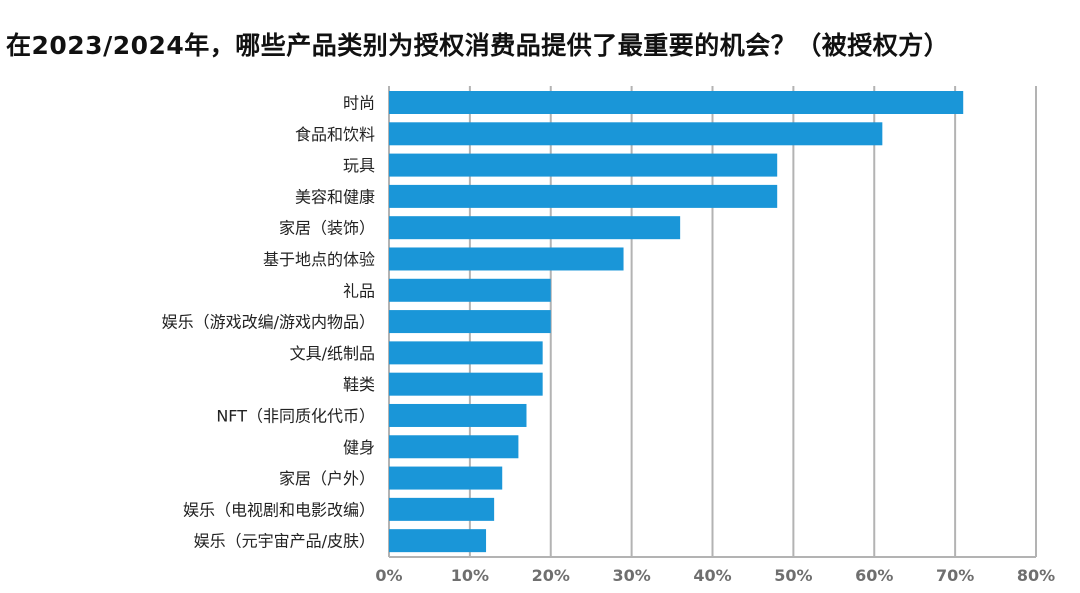 The height and width of the screenshot is (593, 1080). What do you see at coordinates (388, 575) in the screenshot?
I see `x-tick-label: 0%` at bounding box center [388, 575].